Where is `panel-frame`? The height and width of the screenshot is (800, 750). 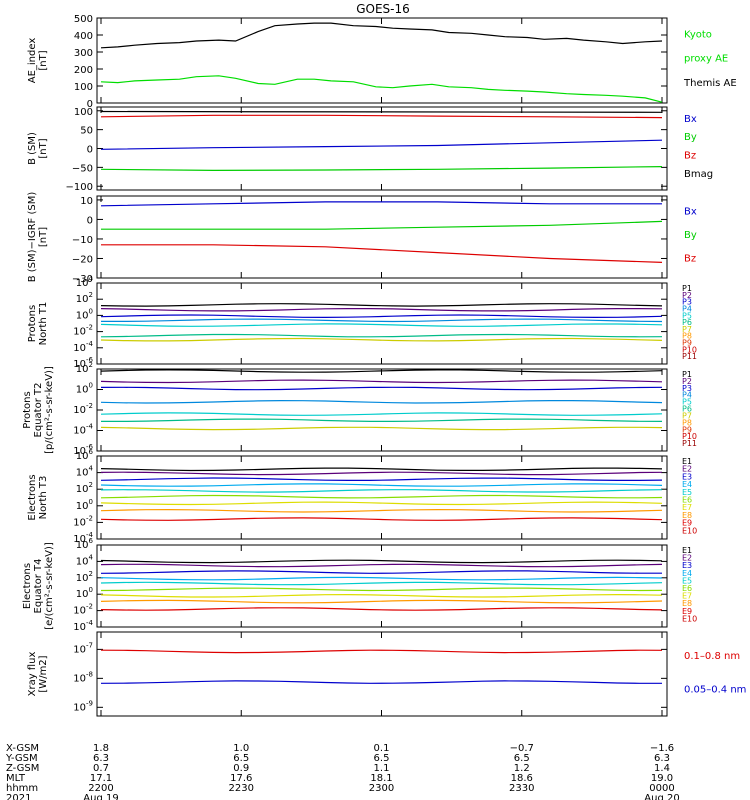
panel-frame is located at coordinates (382, 674).